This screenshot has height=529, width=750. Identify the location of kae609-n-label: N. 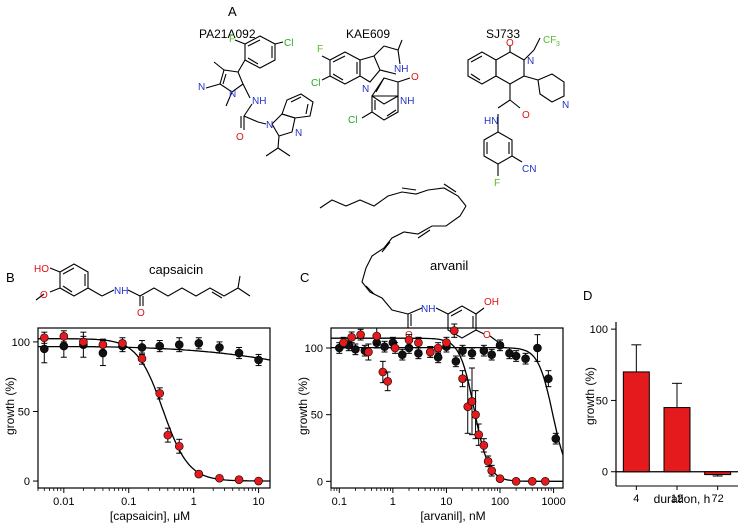
(365, 89).